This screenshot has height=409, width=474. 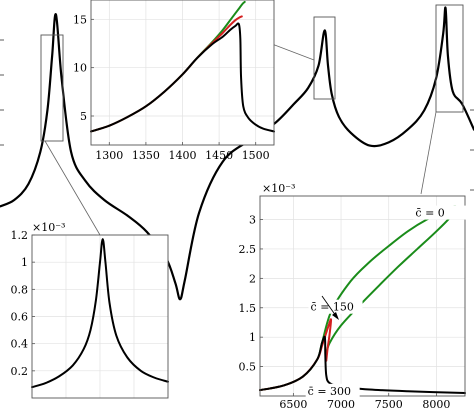 I want to click on inset_top-series-2-line, so click(x=182, y=77).